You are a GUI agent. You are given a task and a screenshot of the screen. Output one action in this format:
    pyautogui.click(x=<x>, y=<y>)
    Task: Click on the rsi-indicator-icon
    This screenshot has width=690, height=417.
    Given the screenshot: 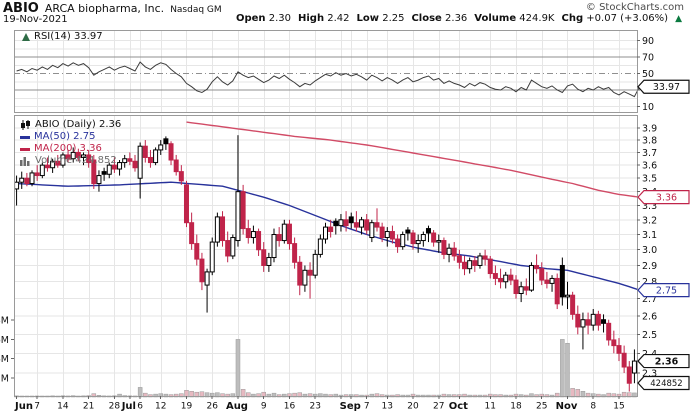 What is the action you would take?
    pyautogui.click(x=26, y=36)
    